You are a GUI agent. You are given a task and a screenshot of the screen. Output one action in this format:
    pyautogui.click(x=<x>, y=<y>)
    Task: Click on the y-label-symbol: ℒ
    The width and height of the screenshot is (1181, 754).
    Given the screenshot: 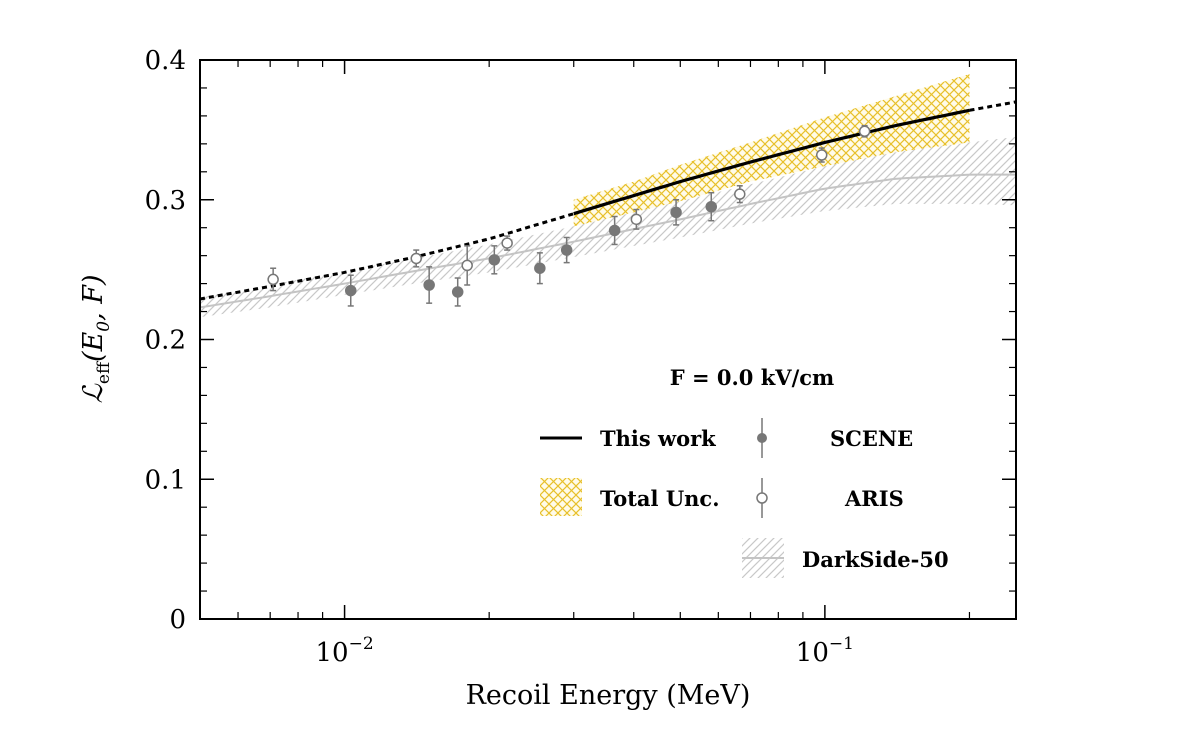 What is the action you would take?
    pyautogui.click(x=93, y=394)
    